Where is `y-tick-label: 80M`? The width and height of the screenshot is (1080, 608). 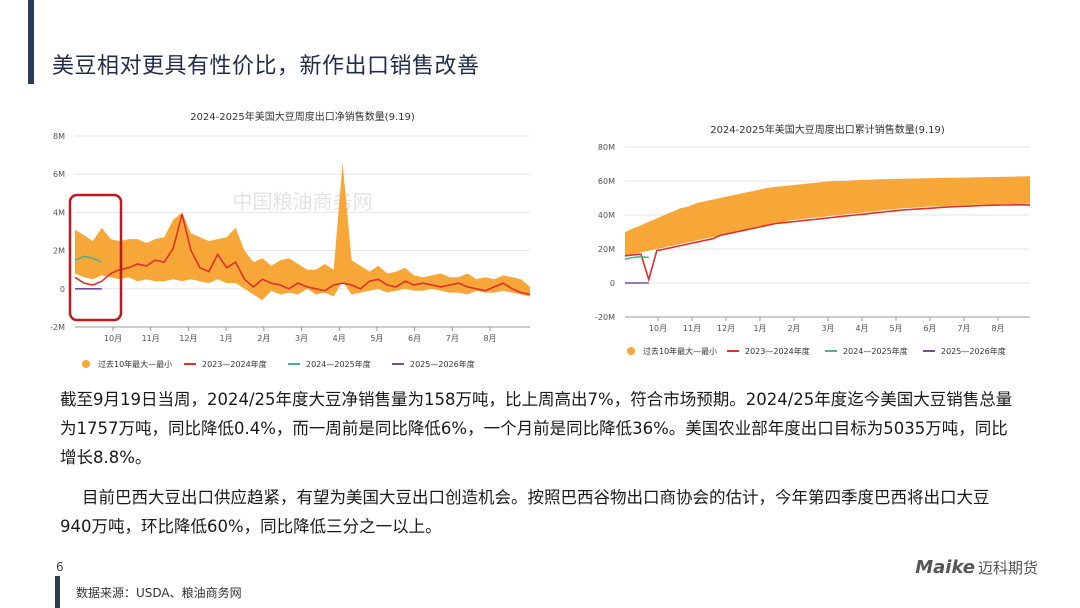 y-tick-label: 80M is located at coordinates (606, 147).